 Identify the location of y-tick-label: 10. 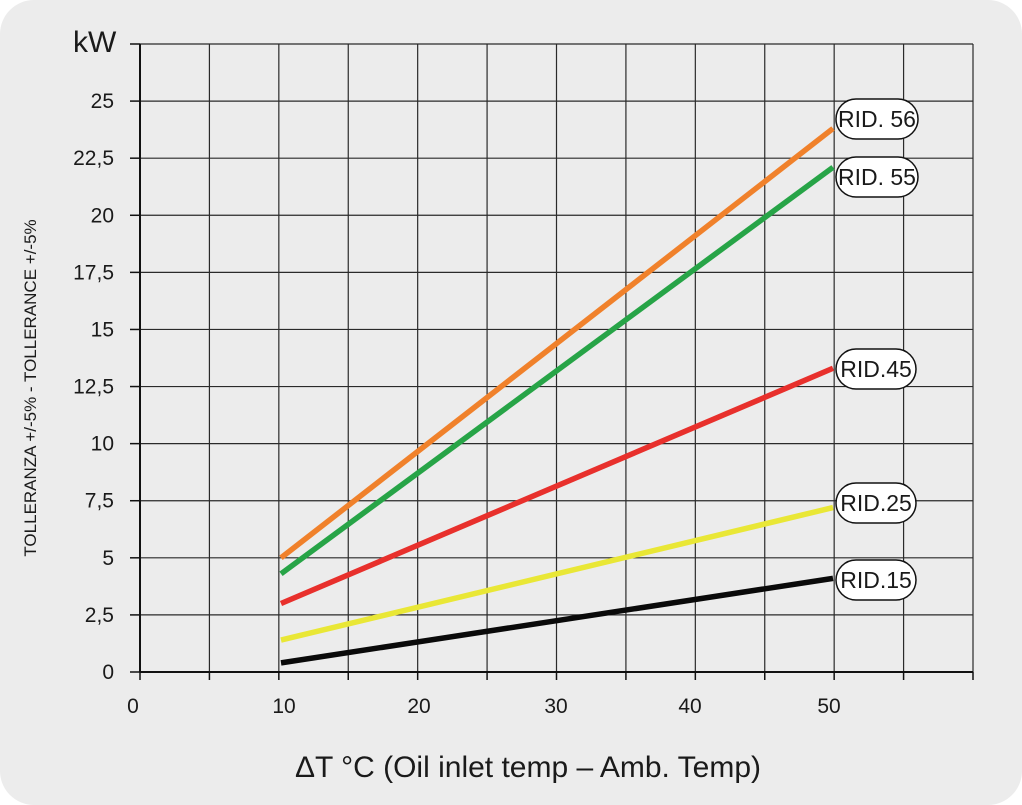
(102, 444).